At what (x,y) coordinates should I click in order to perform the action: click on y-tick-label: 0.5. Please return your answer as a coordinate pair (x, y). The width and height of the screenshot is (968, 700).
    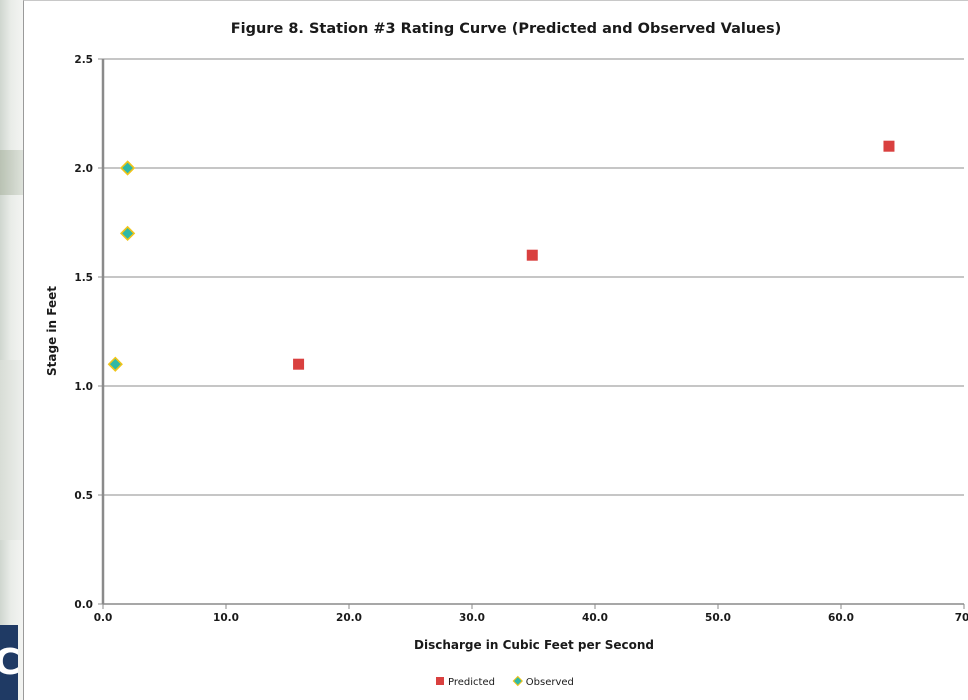
    Looking at the image, I should click on (83, 496).